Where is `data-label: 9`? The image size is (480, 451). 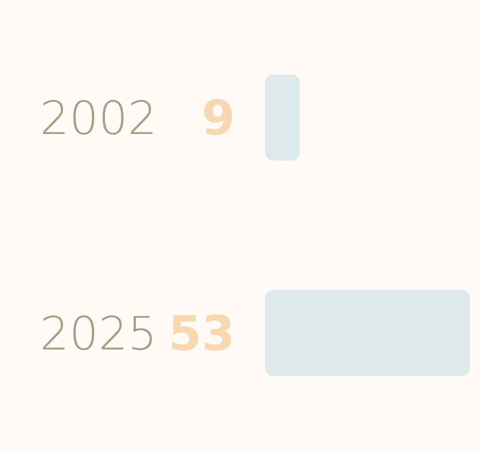
data-label: 9 is located at coordinates (218, 118).